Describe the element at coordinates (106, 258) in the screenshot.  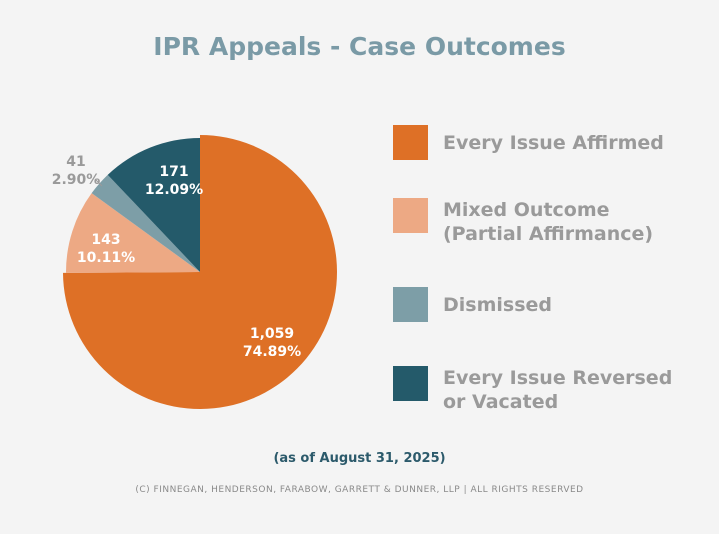
I see `slice-percent-label: 10.11%` at that location.